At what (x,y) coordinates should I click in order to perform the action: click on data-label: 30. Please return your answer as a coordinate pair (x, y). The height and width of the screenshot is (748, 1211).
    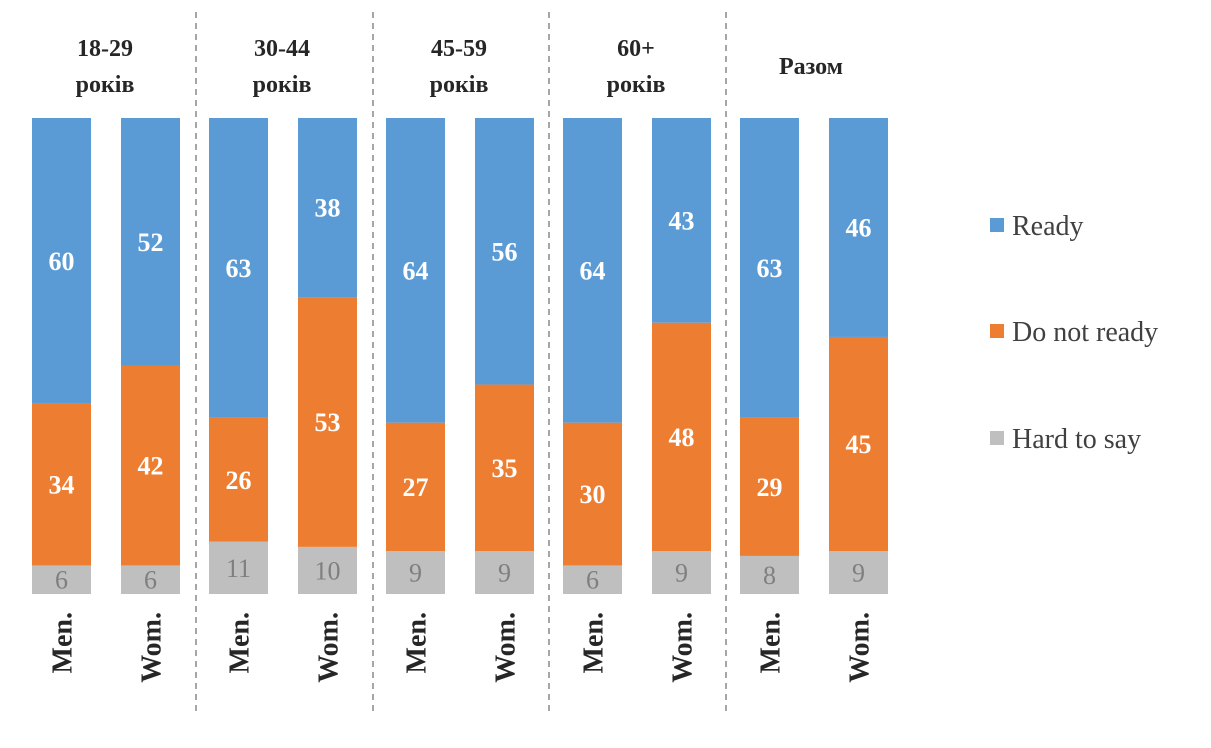
    Looking at the image, I should click on (593, 494).